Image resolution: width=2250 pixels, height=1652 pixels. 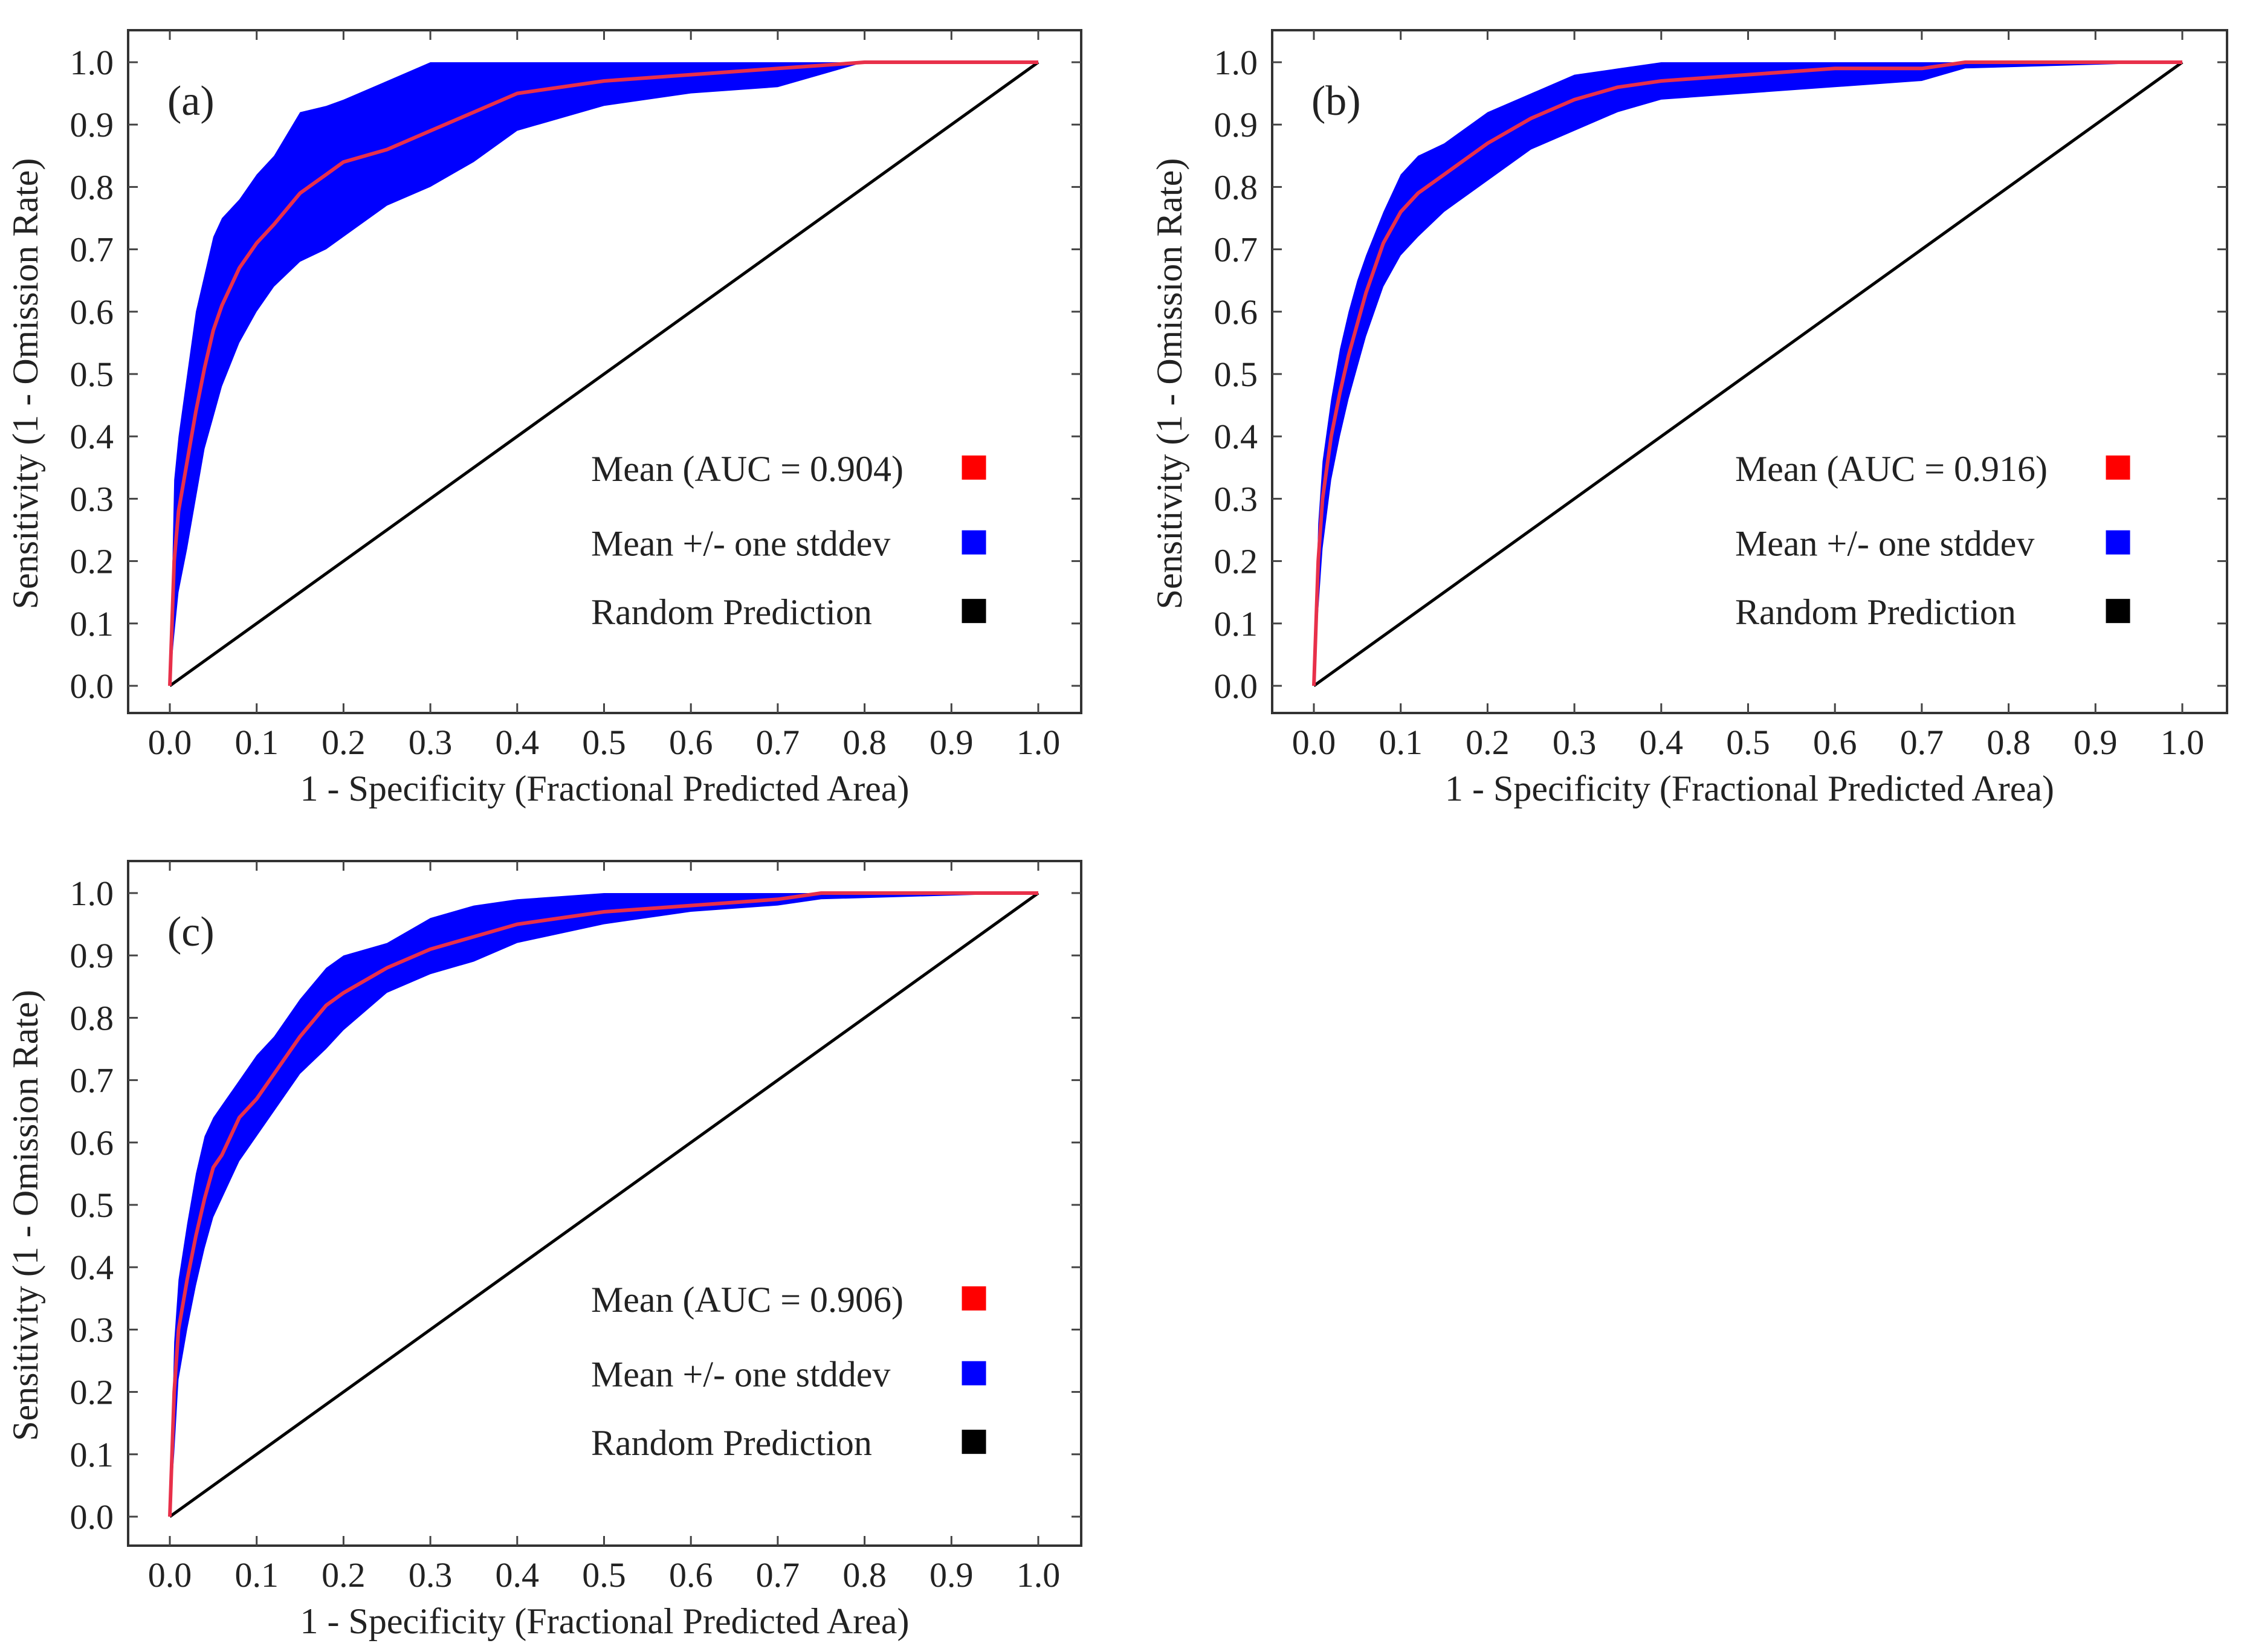 I want to click on legend-label: Mean (AUC = 0.916), so click(x=1891, y=469).